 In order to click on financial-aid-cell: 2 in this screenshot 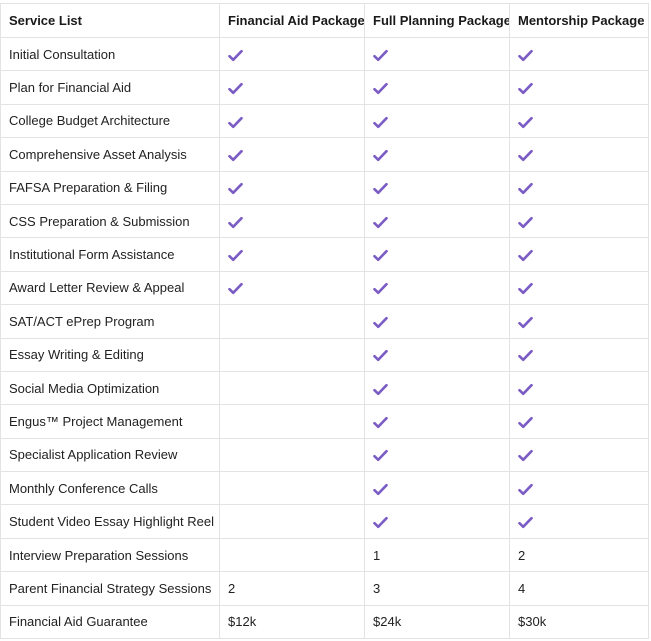, I will do `click(292, 588)`.